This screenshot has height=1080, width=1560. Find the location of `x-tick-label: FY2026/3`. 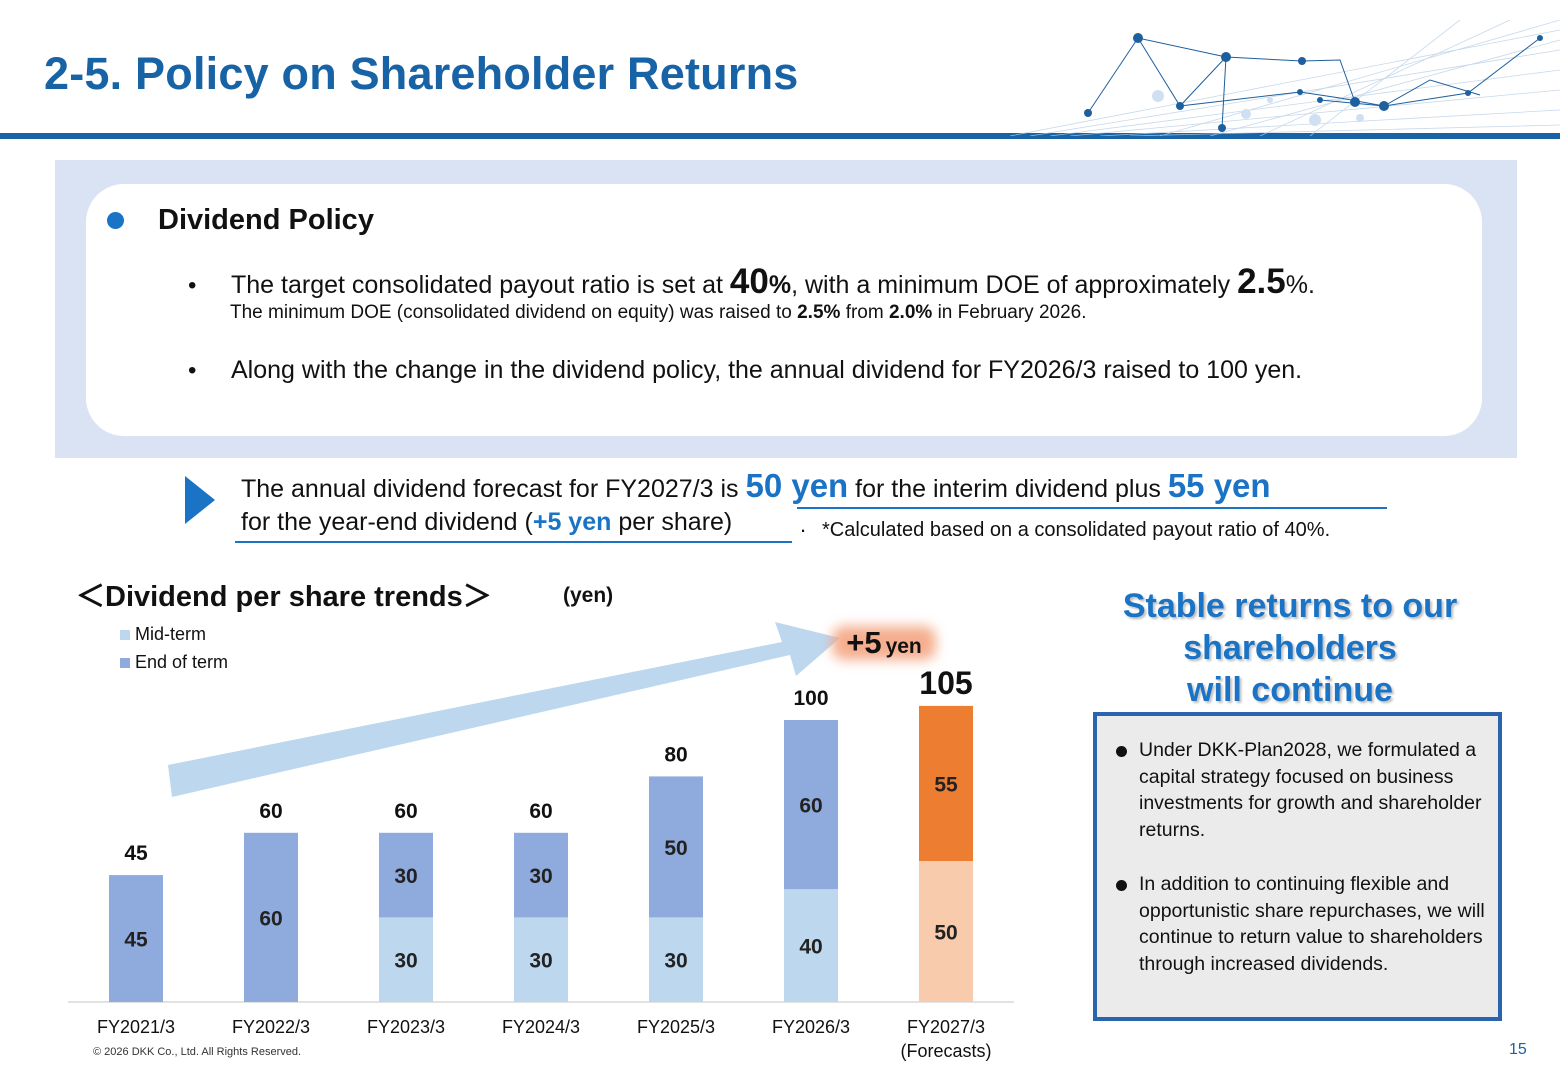

x-tick-label: FY2026/3 is located at coordinates (811, 1027).